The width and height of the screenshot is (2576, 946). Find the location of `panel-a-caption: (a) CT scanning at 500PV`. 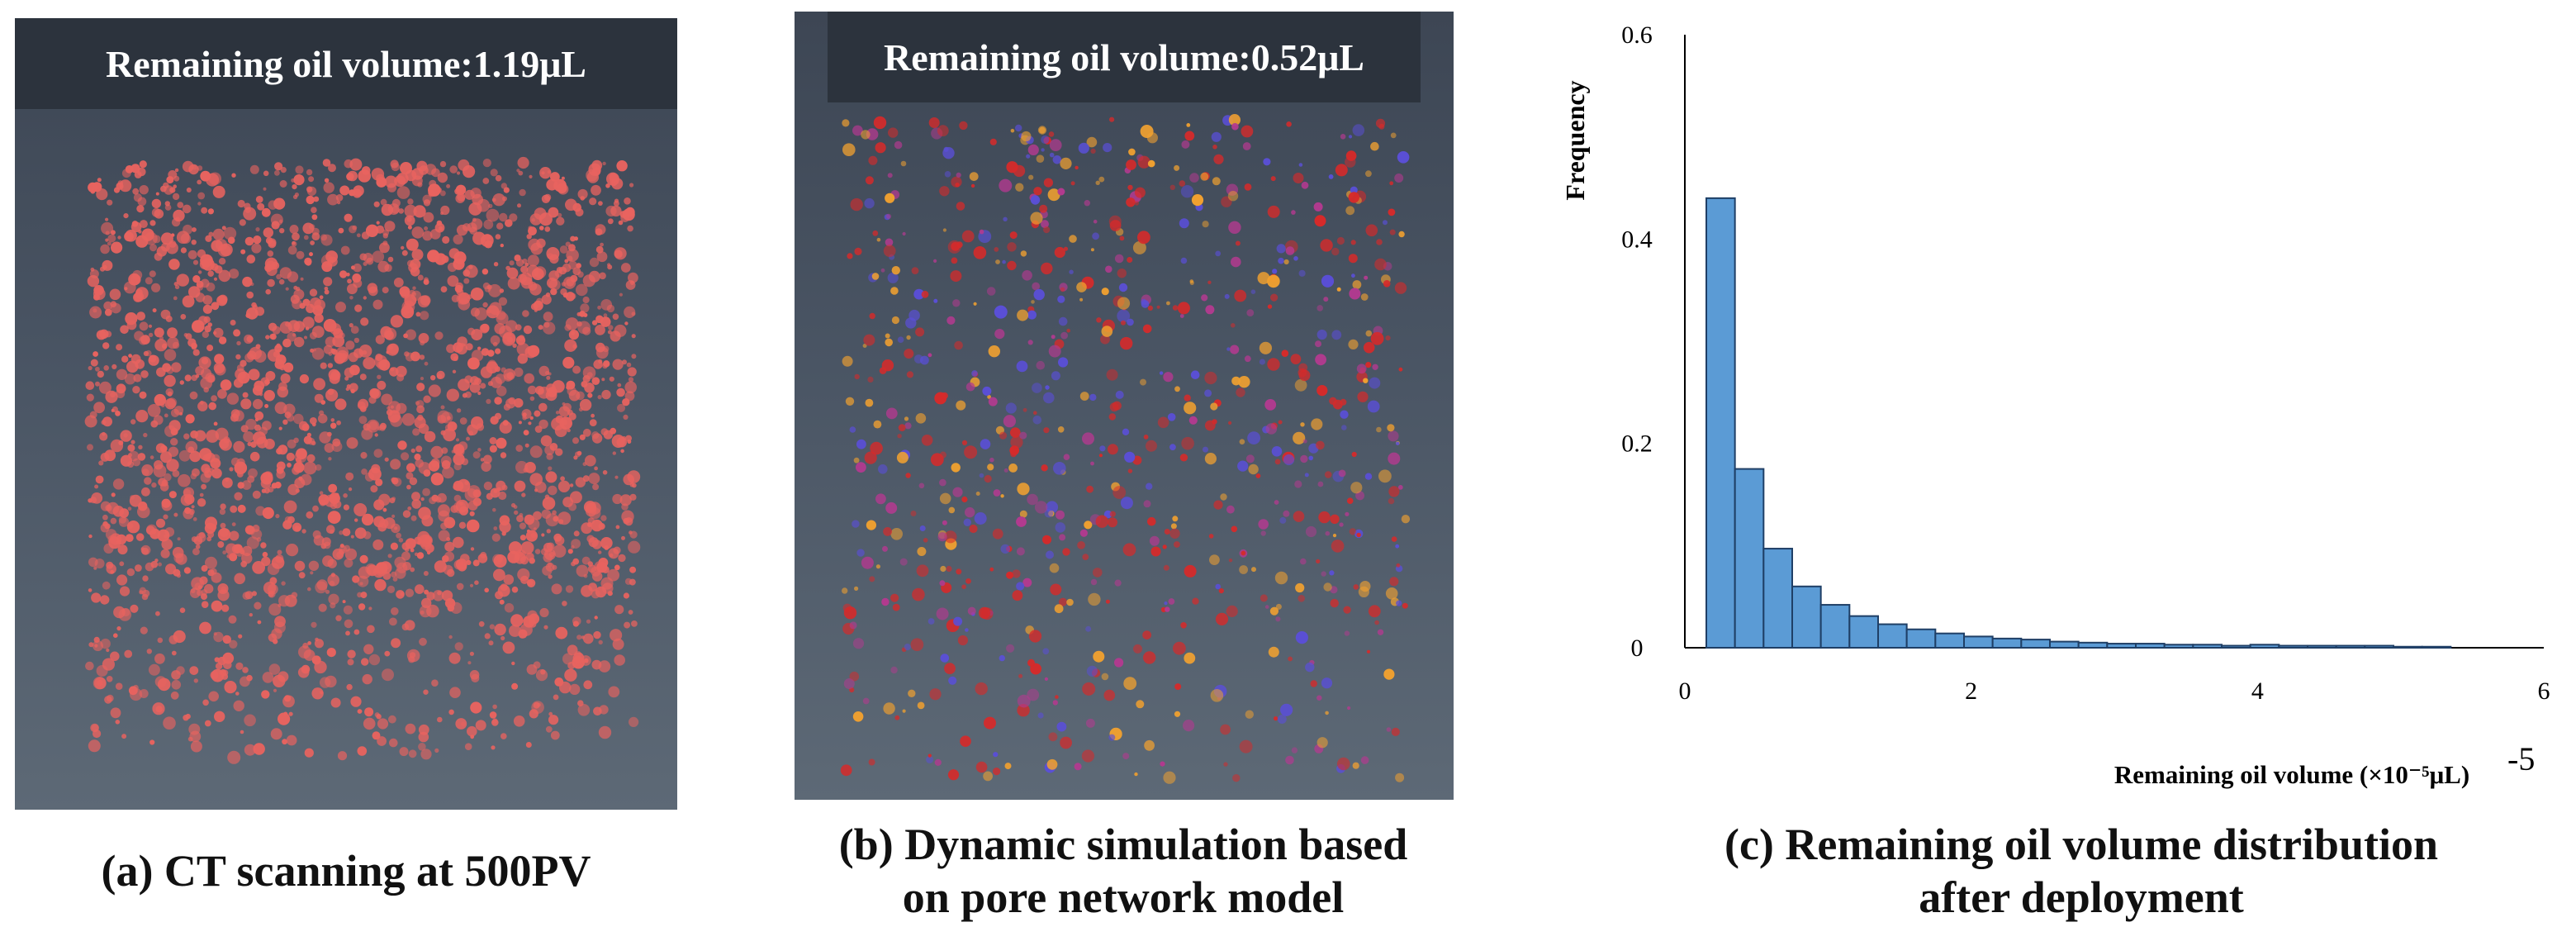

panel-a-caption: (a) CT scanning at 500PV is located at coordinates (346, 870).